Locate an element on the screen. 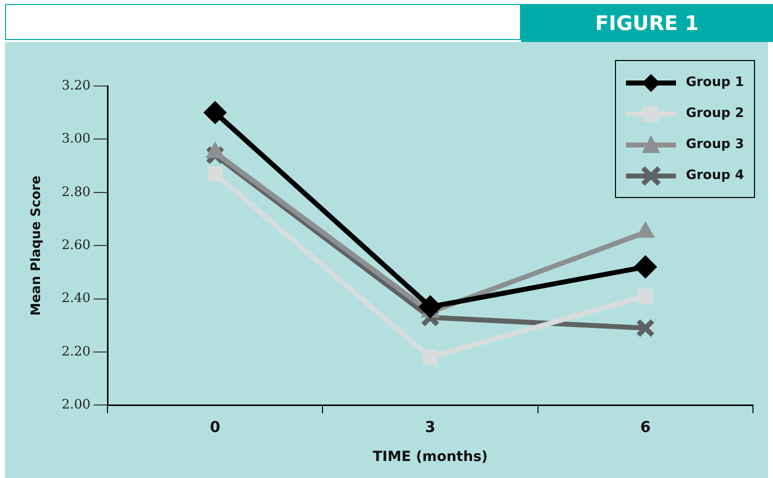 The height and width of the screenshot is (478, 773). y-tick-label: 3.20 is located at coordinates (76, 86).